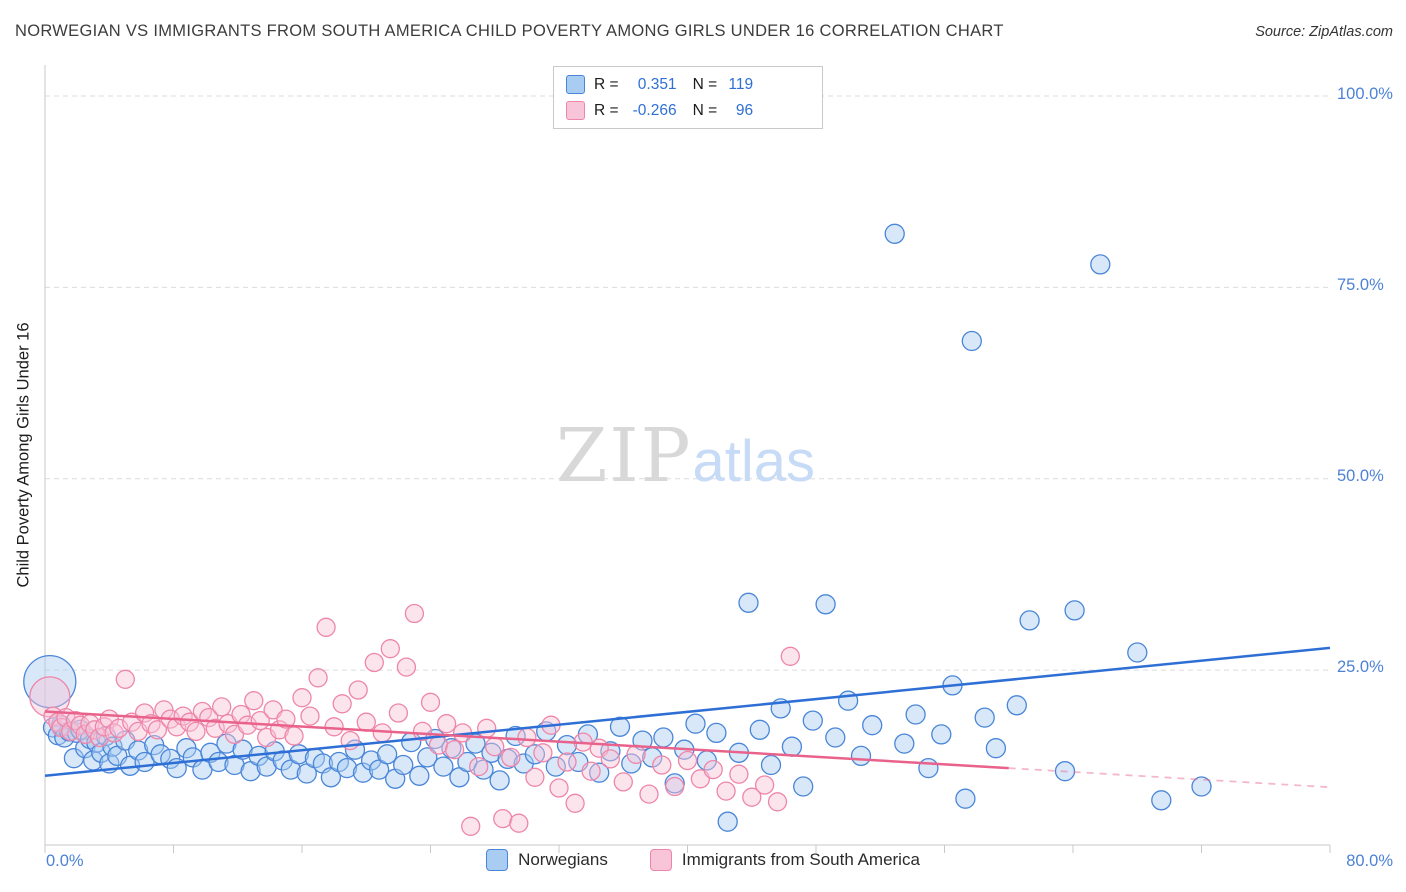 The image size is (1406, 892). What do you see at coordinates (800, 859) in the screenshot?
I see `immigrants-legend-label: Immigrants from South America` at bounding box center [800, 859].